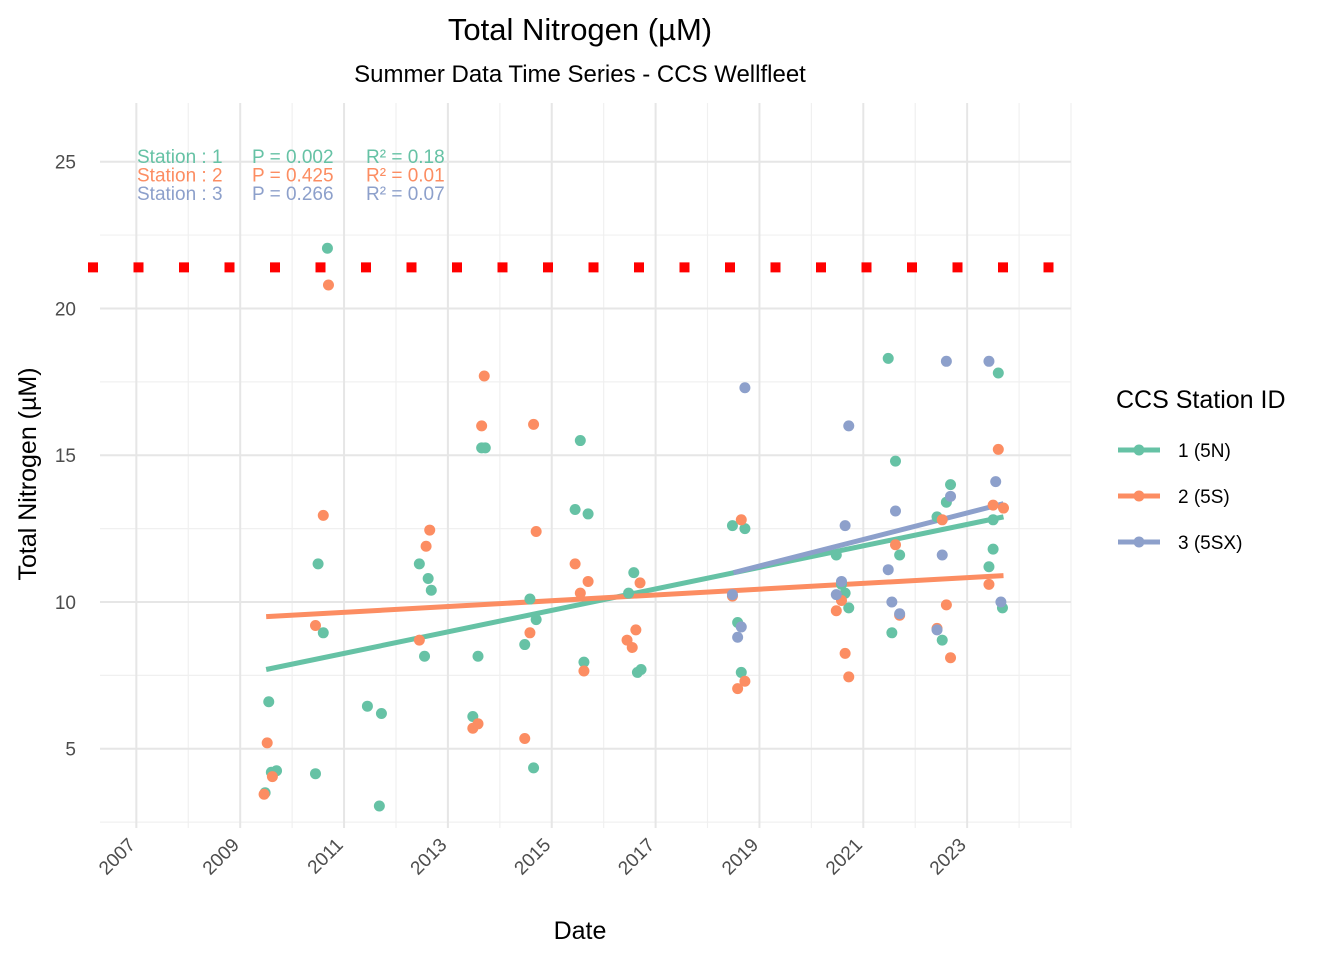 The image size is (1344, 960). I want to click on x-tick-label: 2017, so click(636, 857).